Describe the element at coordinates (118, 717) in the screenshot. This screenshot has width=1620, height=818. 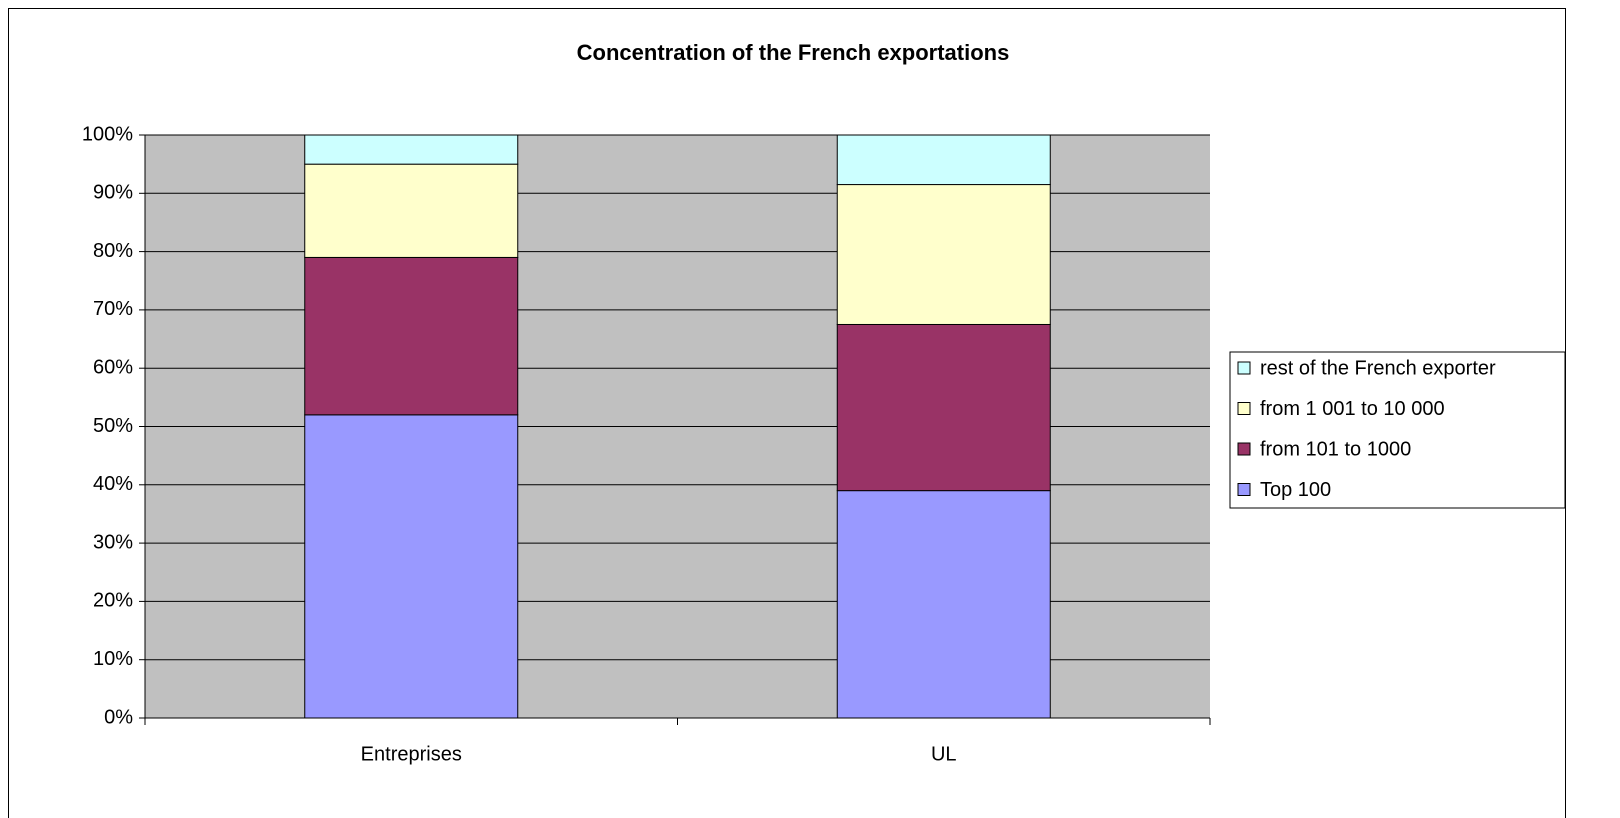
I see `y-tick-label: 0%` at that location.